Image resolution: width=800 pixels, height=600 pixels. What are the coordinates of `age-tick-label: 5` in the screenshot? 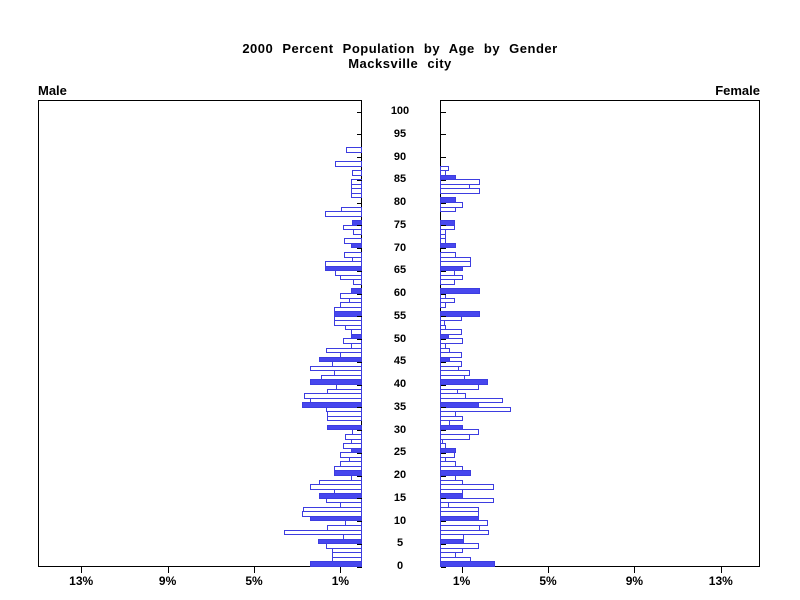 It's located at (400, 543).